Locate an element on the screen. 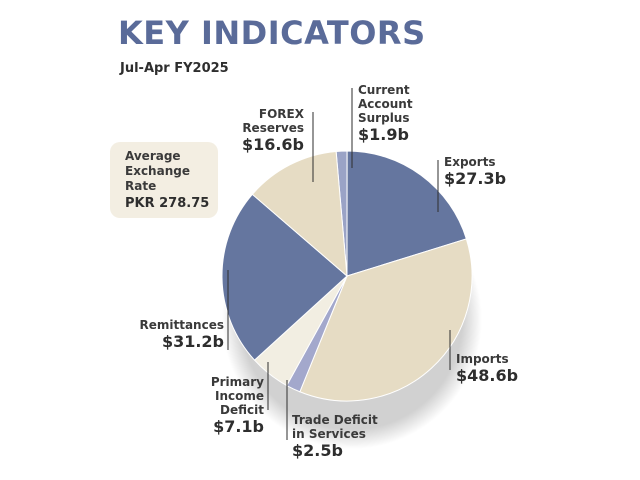 The width and height of the screenshot is (640, 480). slice-name-line: Surplus is located at coordinates (384, 118).